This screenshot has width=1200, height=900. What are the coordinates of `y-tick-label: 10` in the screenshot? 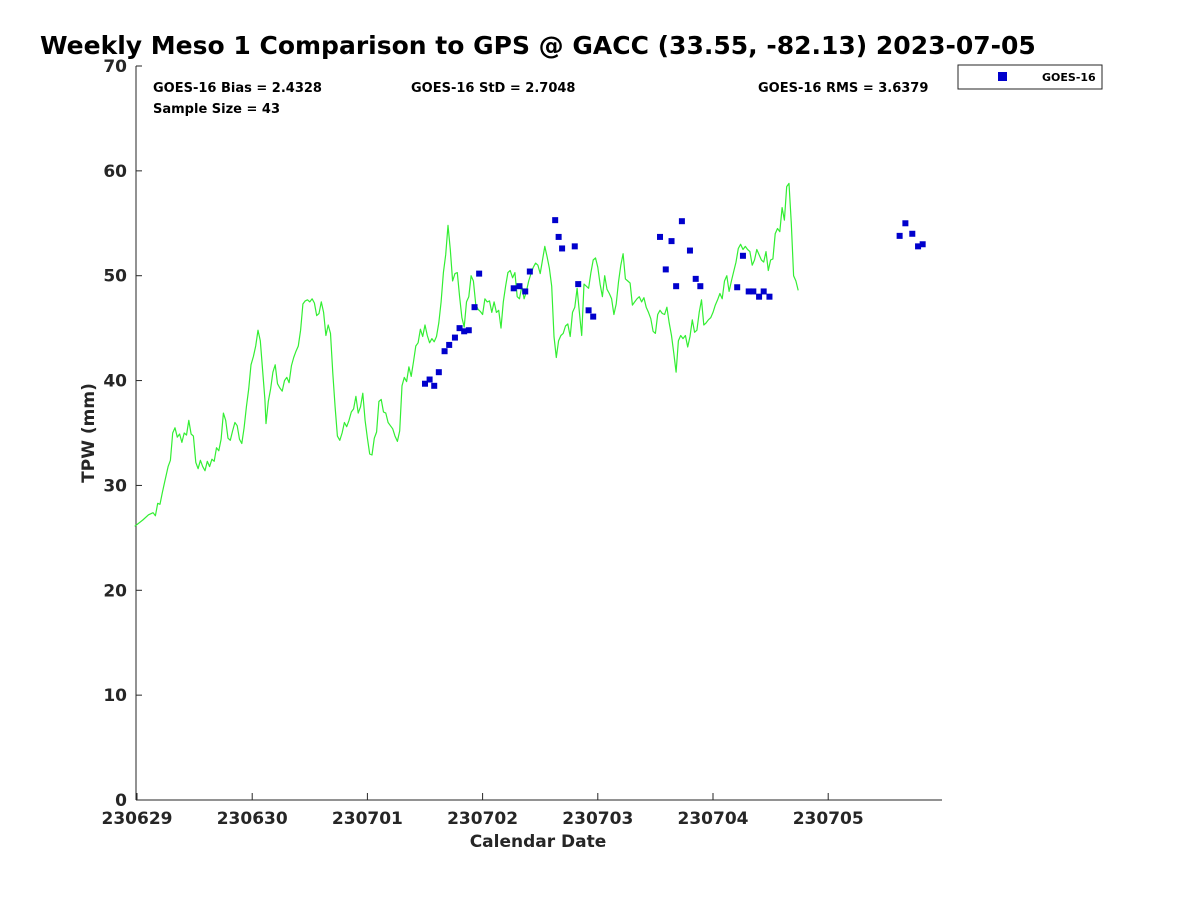 It's located at (115, 696).